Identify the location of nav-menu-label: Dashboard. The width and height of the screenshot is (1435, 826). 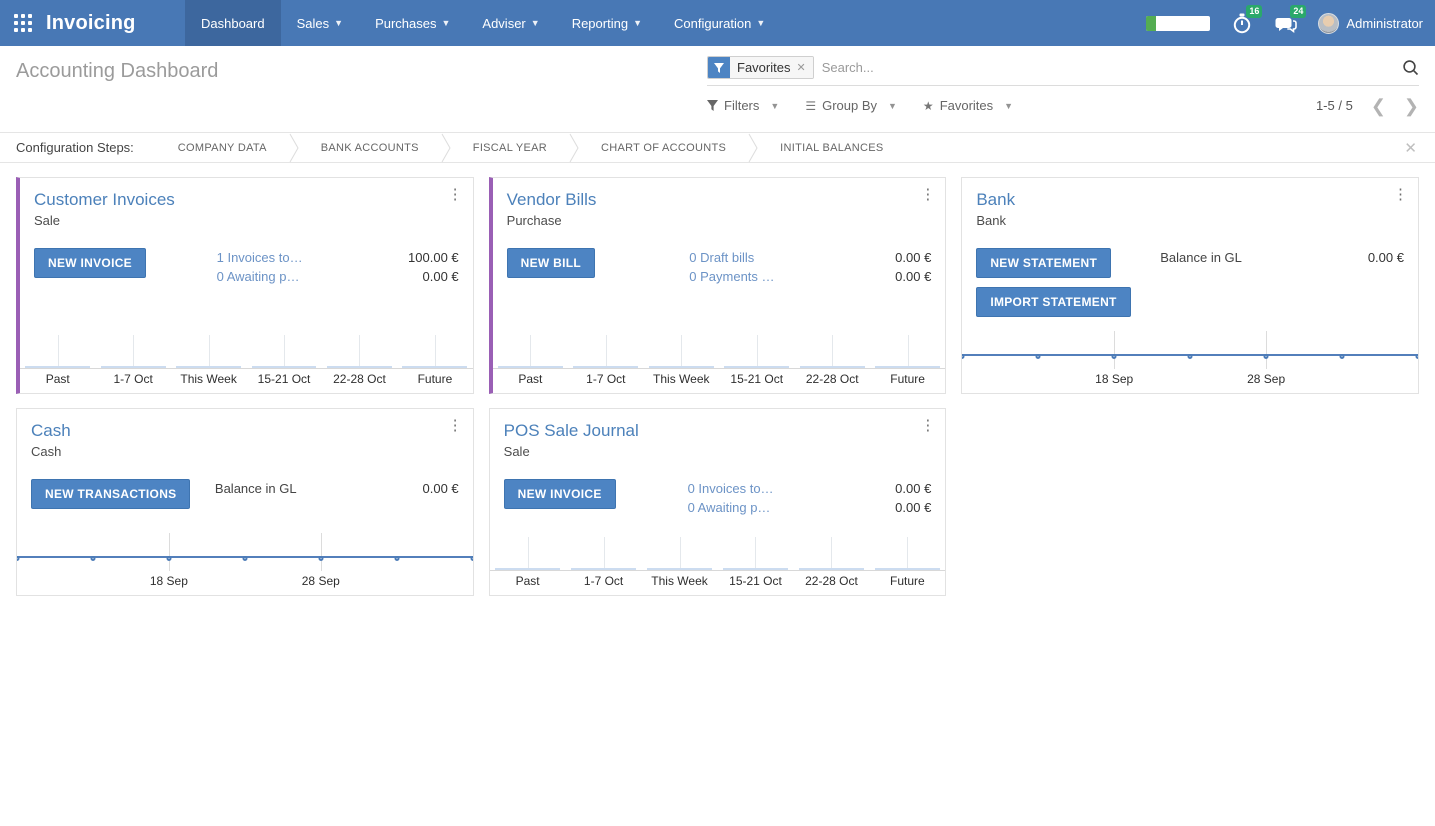
(233, 23).